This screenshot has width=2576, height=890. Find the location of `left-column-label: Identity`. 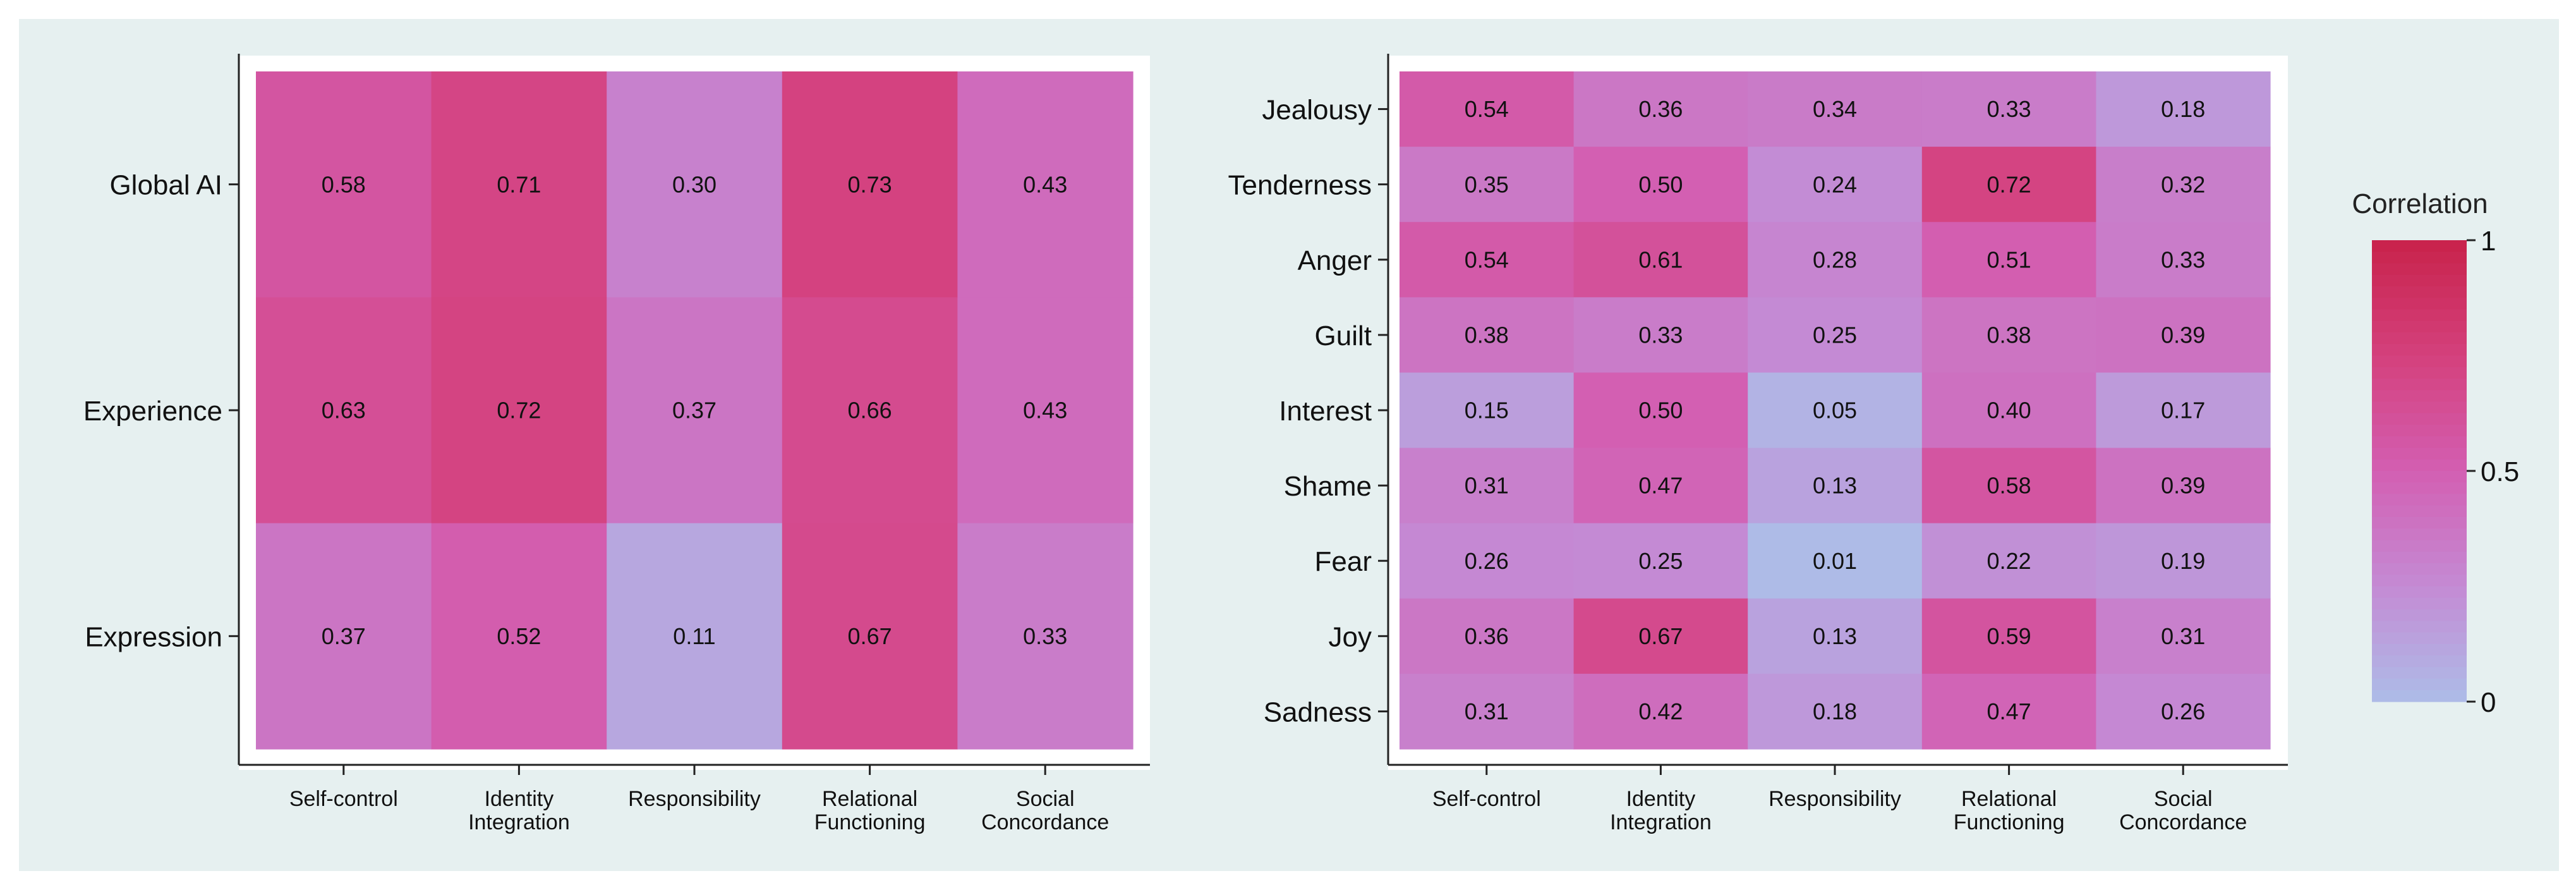

left-column-label: Identity is located at coordinates (519, 799).